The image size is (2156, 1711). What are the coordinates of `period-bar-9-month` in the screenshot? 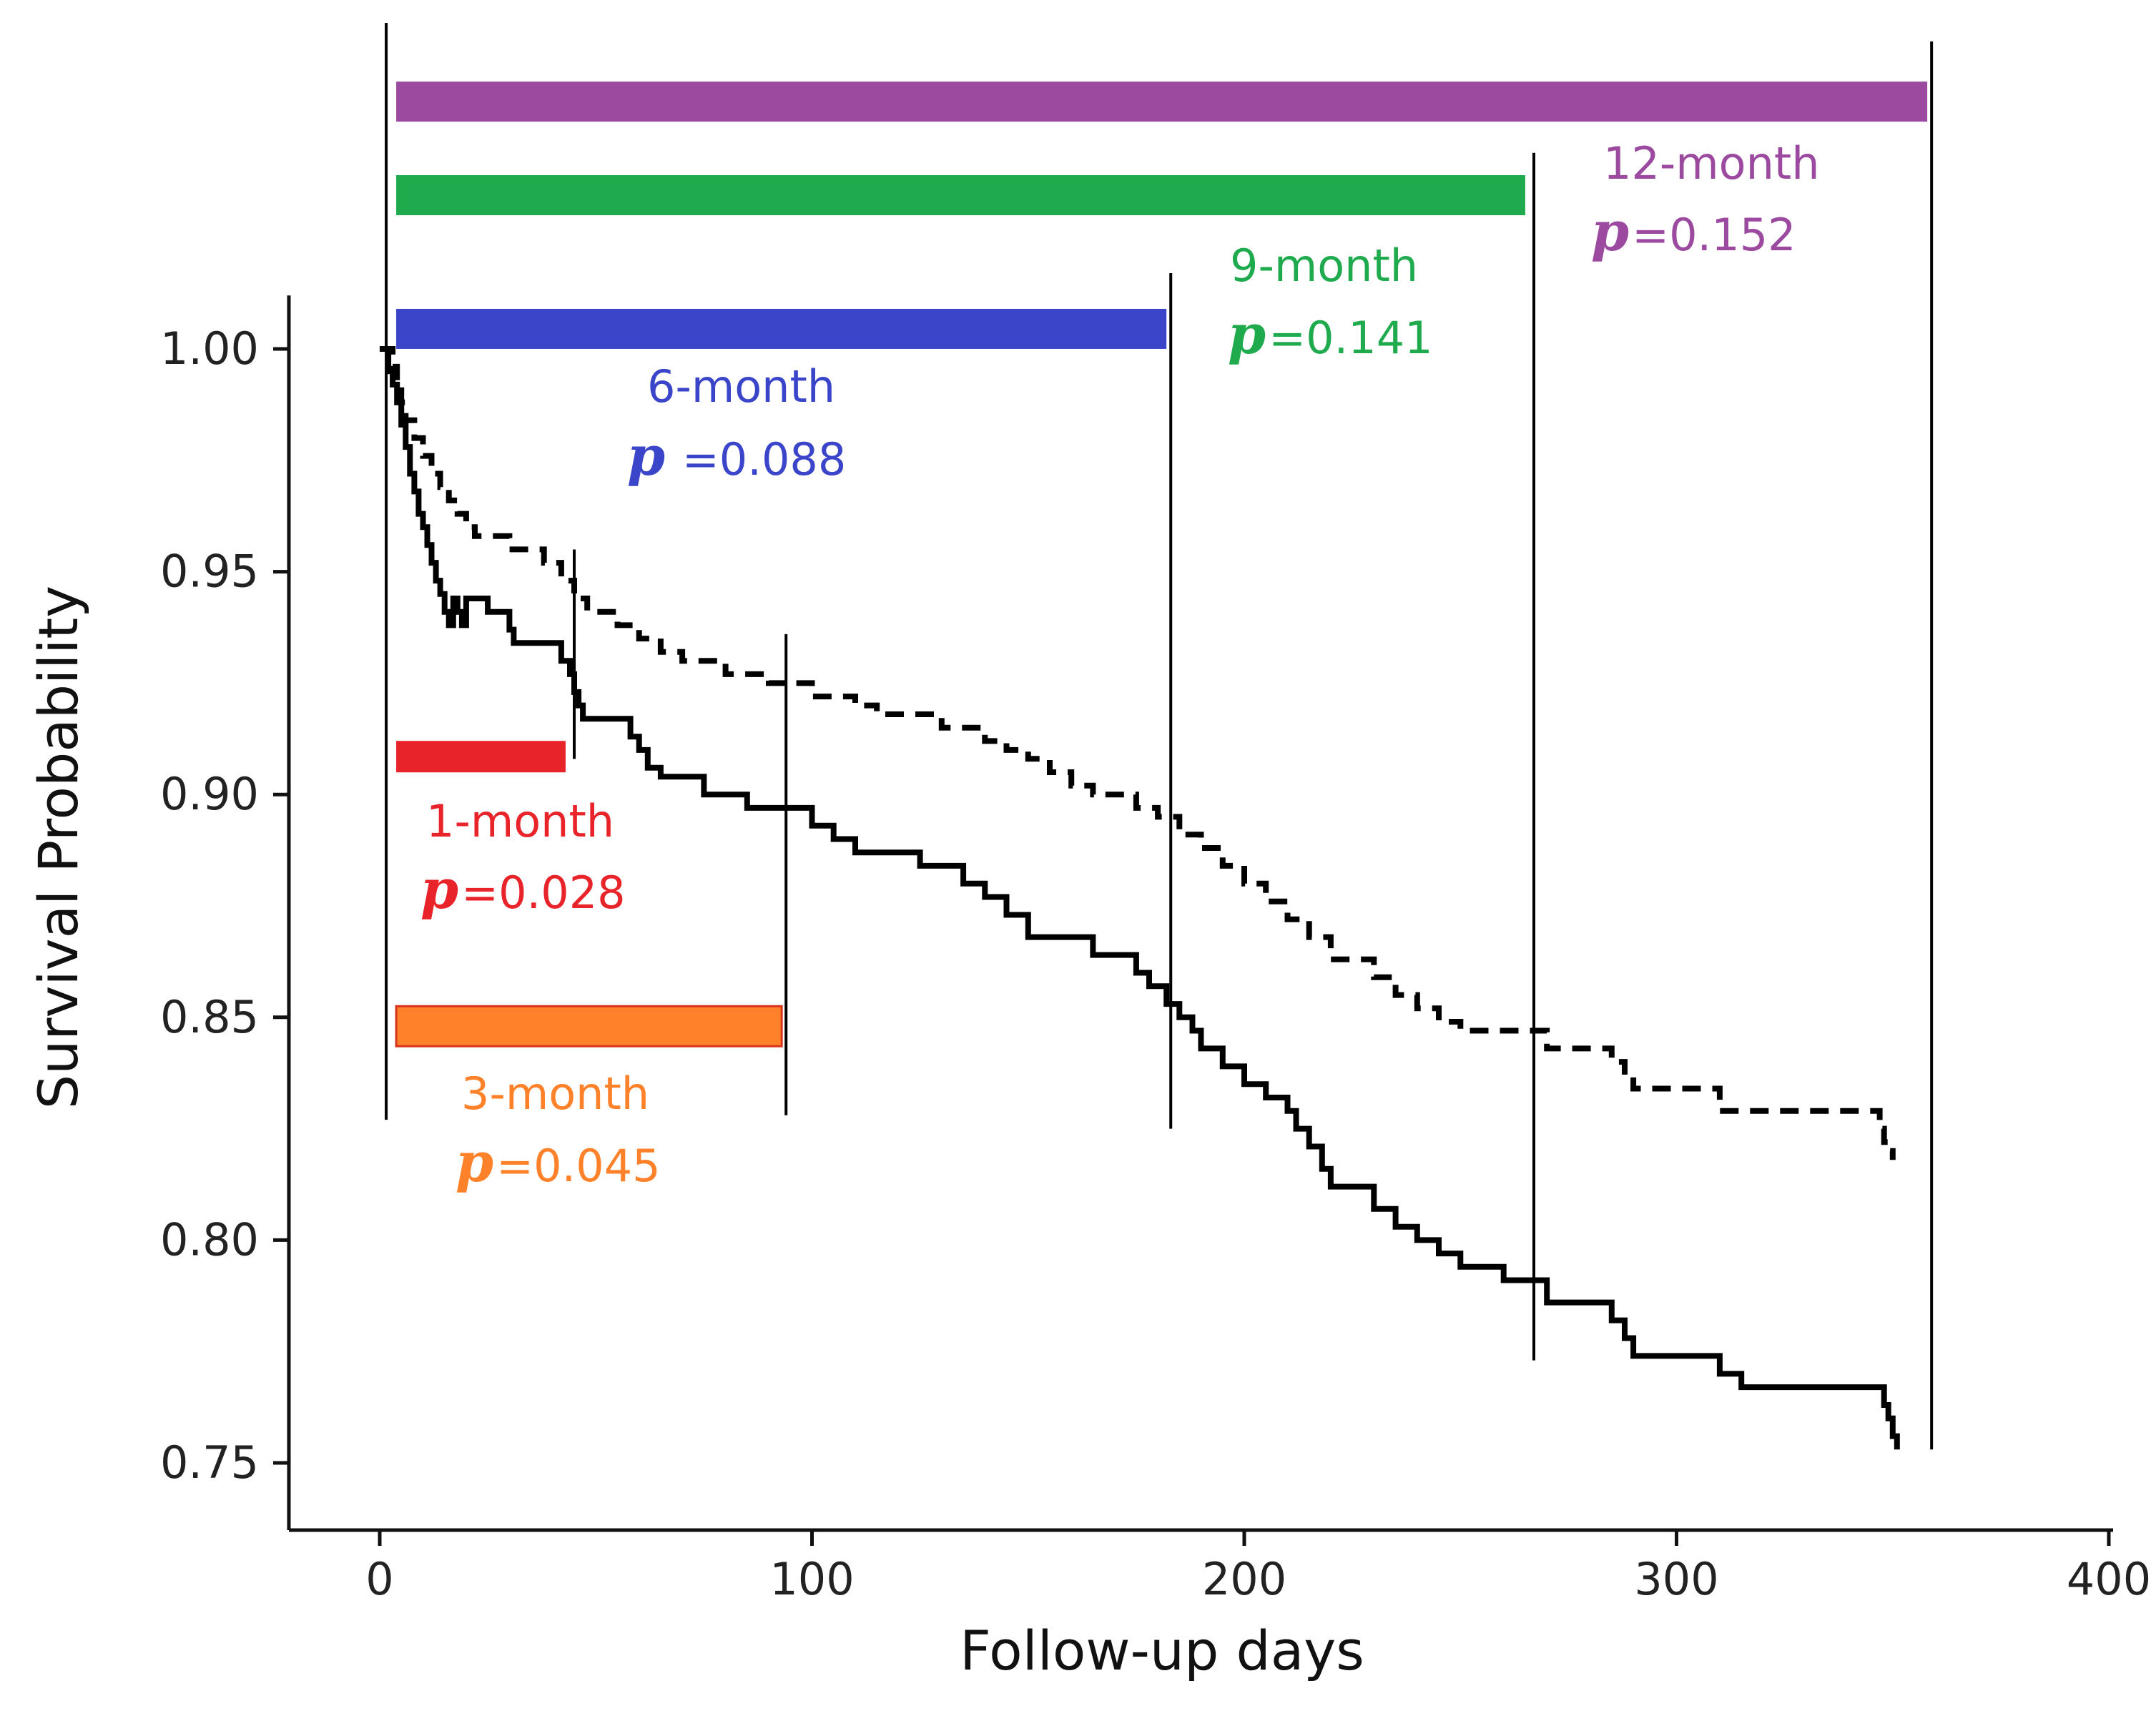 It's located at (961, 194).